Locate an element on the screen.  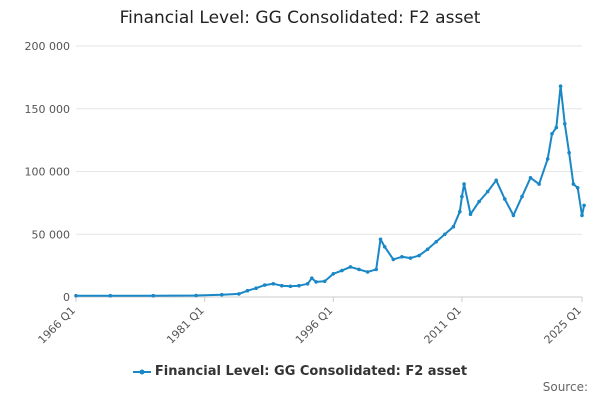
x-tick-label: 2011 Q1 is located at coordinates (443, 325).